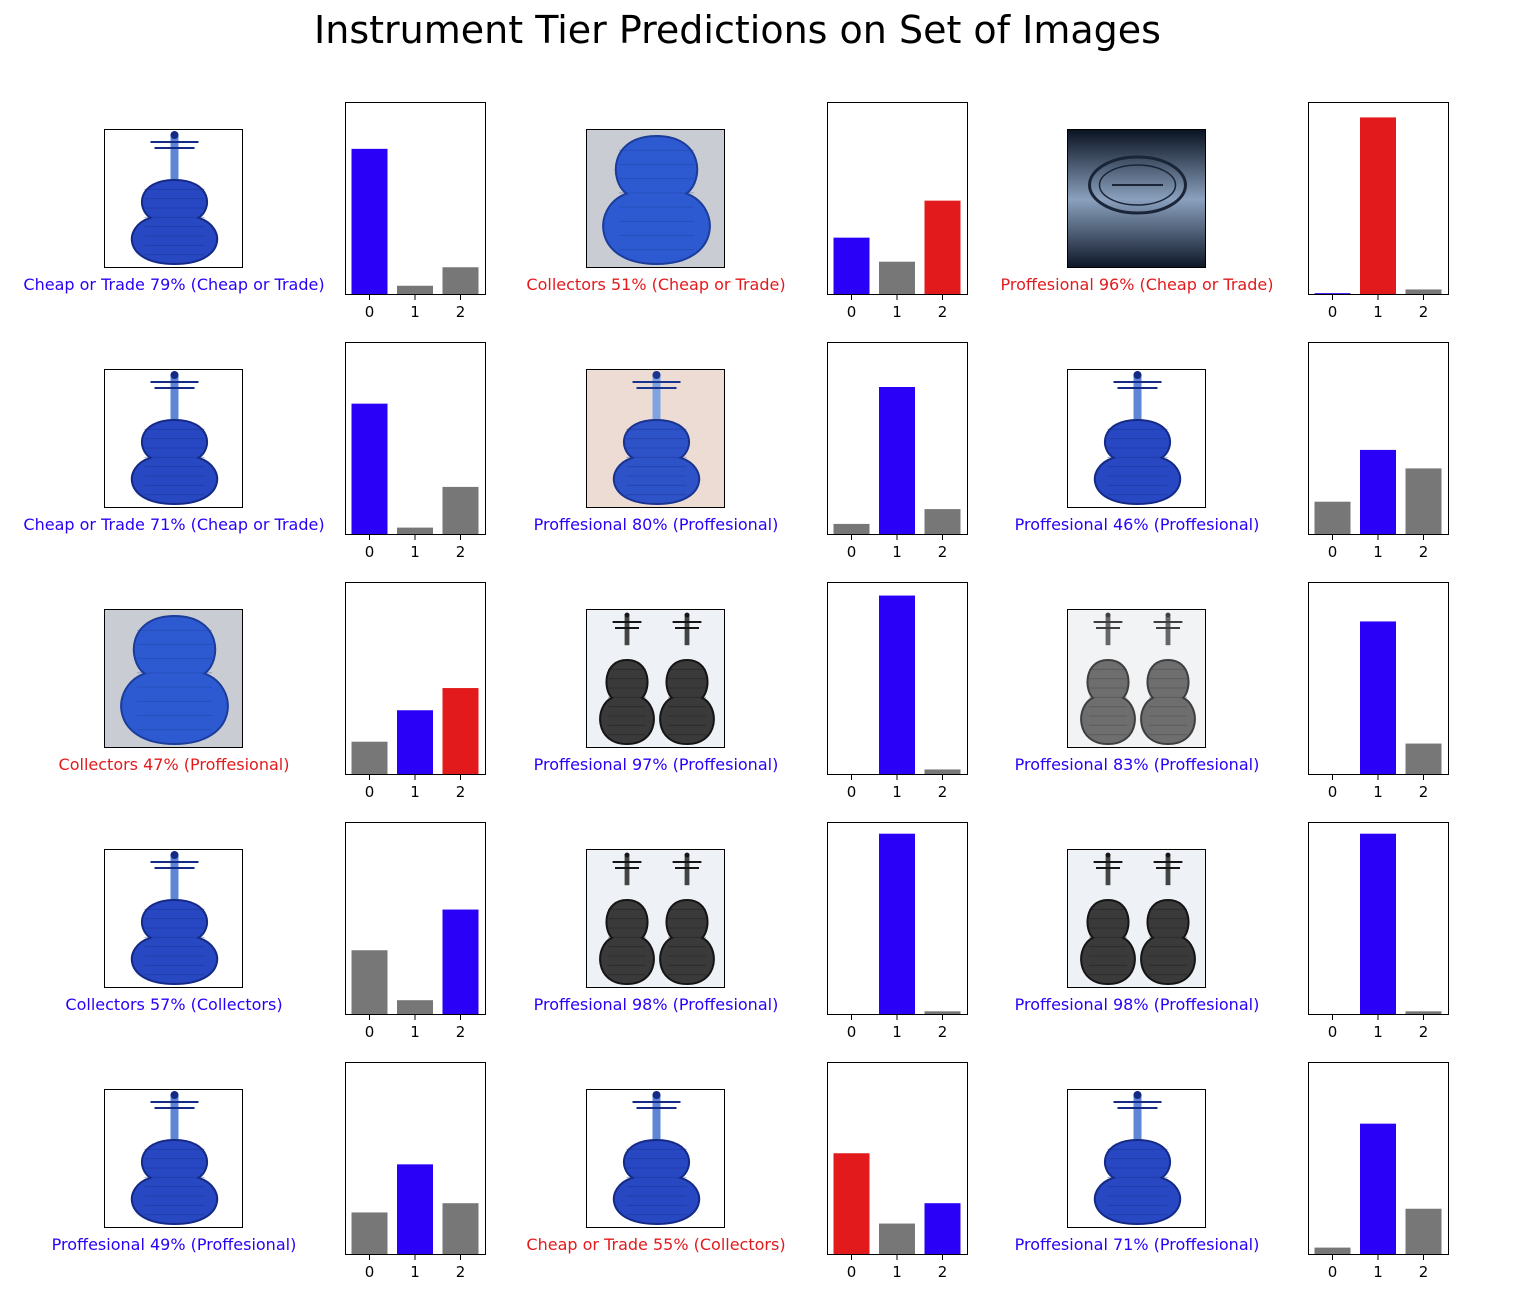 This screenshot has width=1530, height=1312. What do you see at coordinates (656, 1244) in the screenshot?
I see `prediction-caption: Cheap or Trade 55% (Collectors)` at bounding box center [656, 1244].